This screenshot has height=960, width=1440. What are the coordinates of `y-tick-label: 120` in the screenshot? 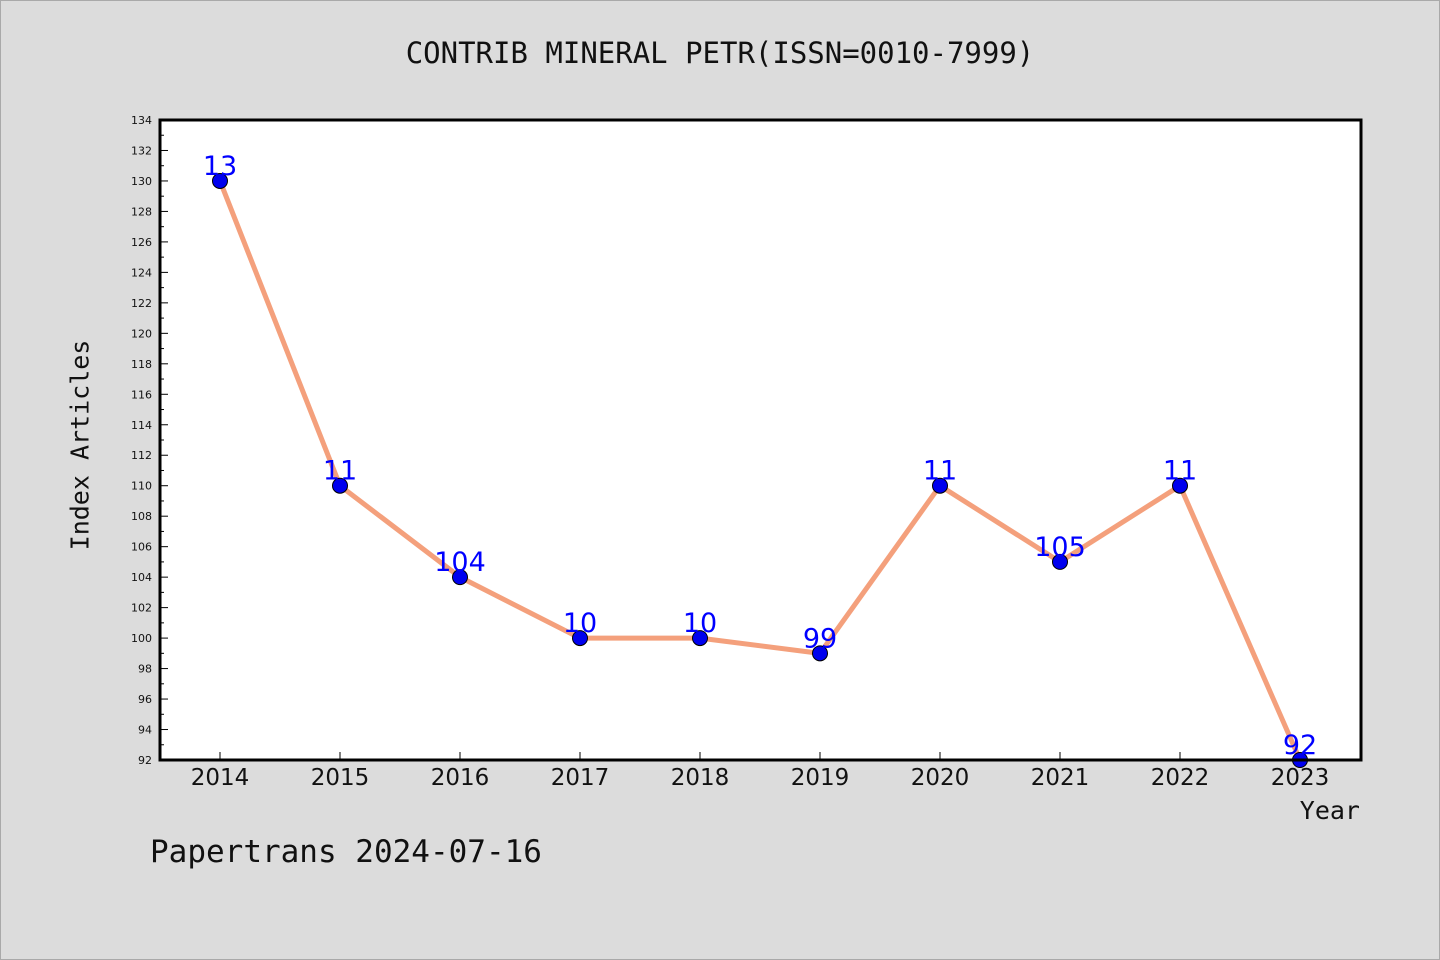 It's located at (141, 333).